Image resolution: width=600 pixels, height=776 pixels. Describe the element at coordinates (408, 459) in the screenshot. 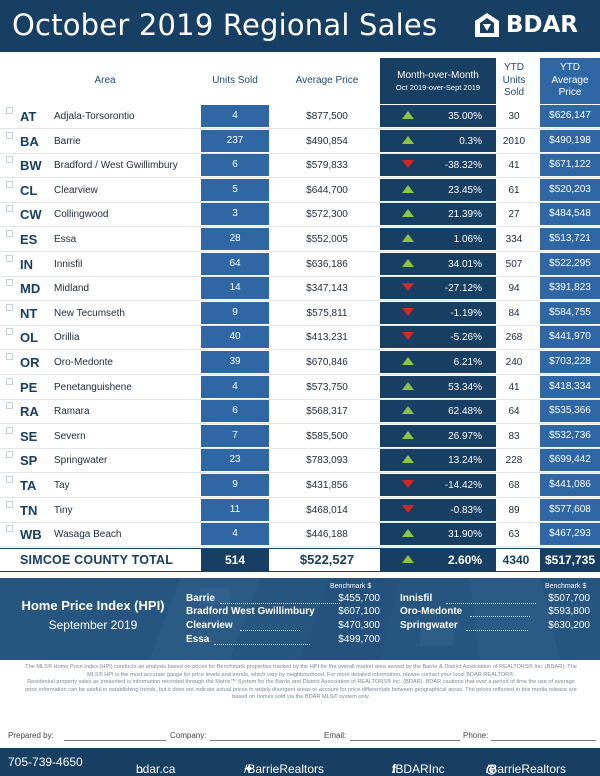

I see `up-arrow-icon` at that location.